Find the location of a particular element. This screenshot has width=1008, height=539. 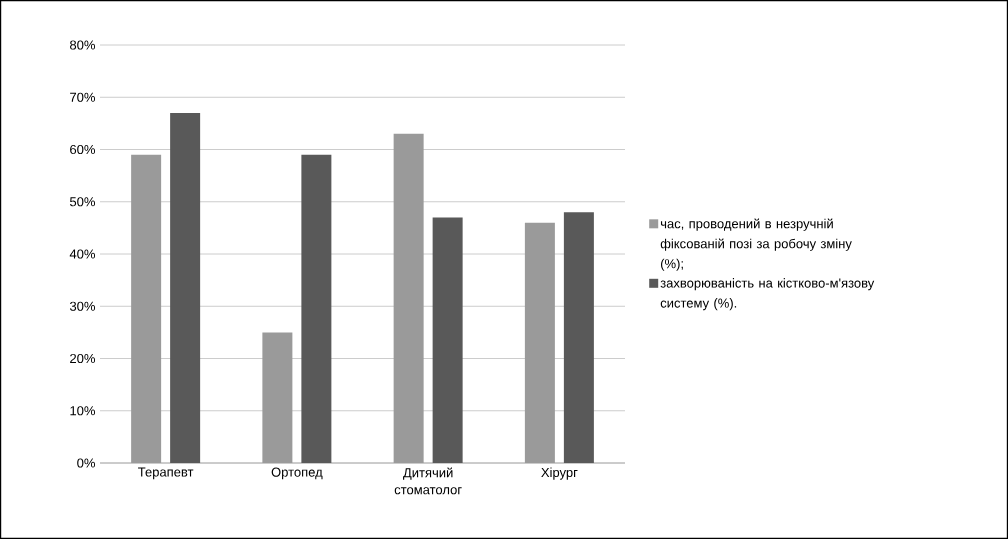

y-tick-label: 50% is located at coordinates (82, 202).